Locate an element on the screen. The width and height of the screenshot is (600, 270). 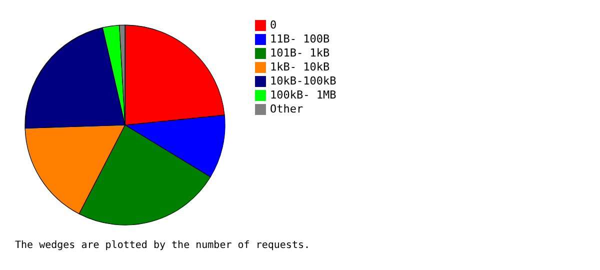
legend-label: 11B- 100B is located at coordinates (300, 39).